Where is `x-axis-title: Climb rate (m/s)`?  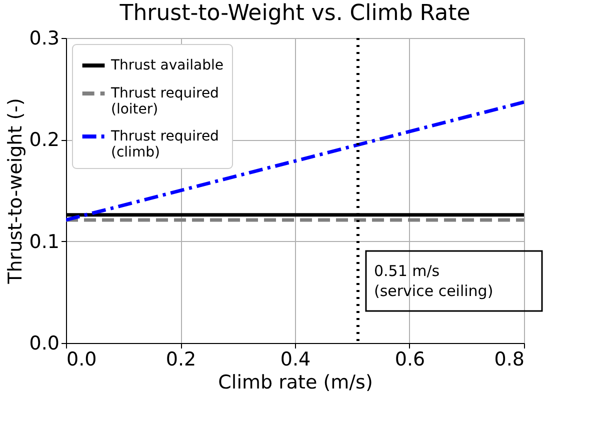
x-axis-title: Climb rate (m/s) is located at coordinates (295, 383).